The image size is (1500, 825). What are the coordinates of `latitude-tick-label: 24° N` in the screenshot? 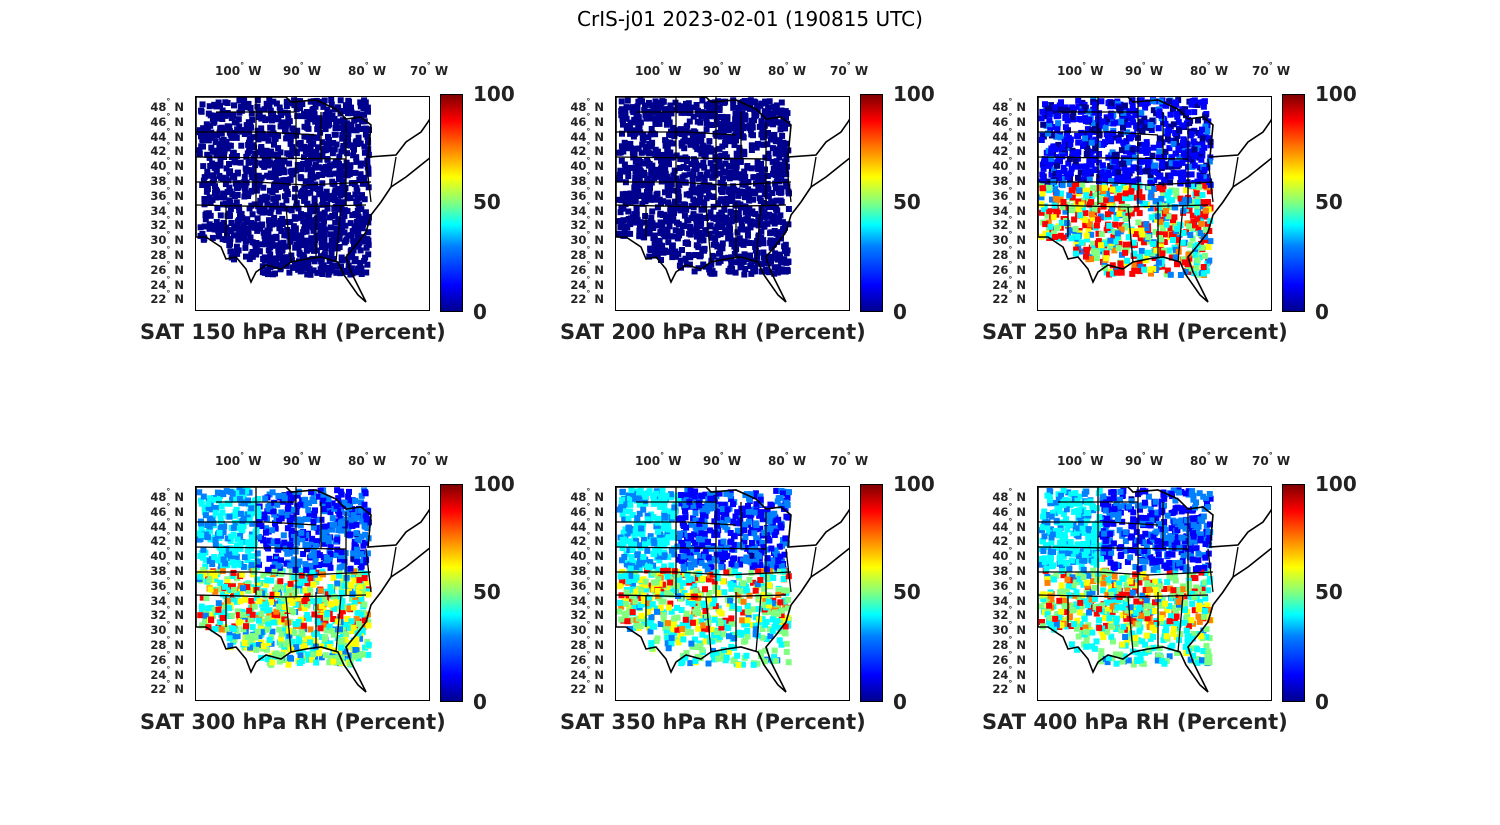 It's located at (587, 283).